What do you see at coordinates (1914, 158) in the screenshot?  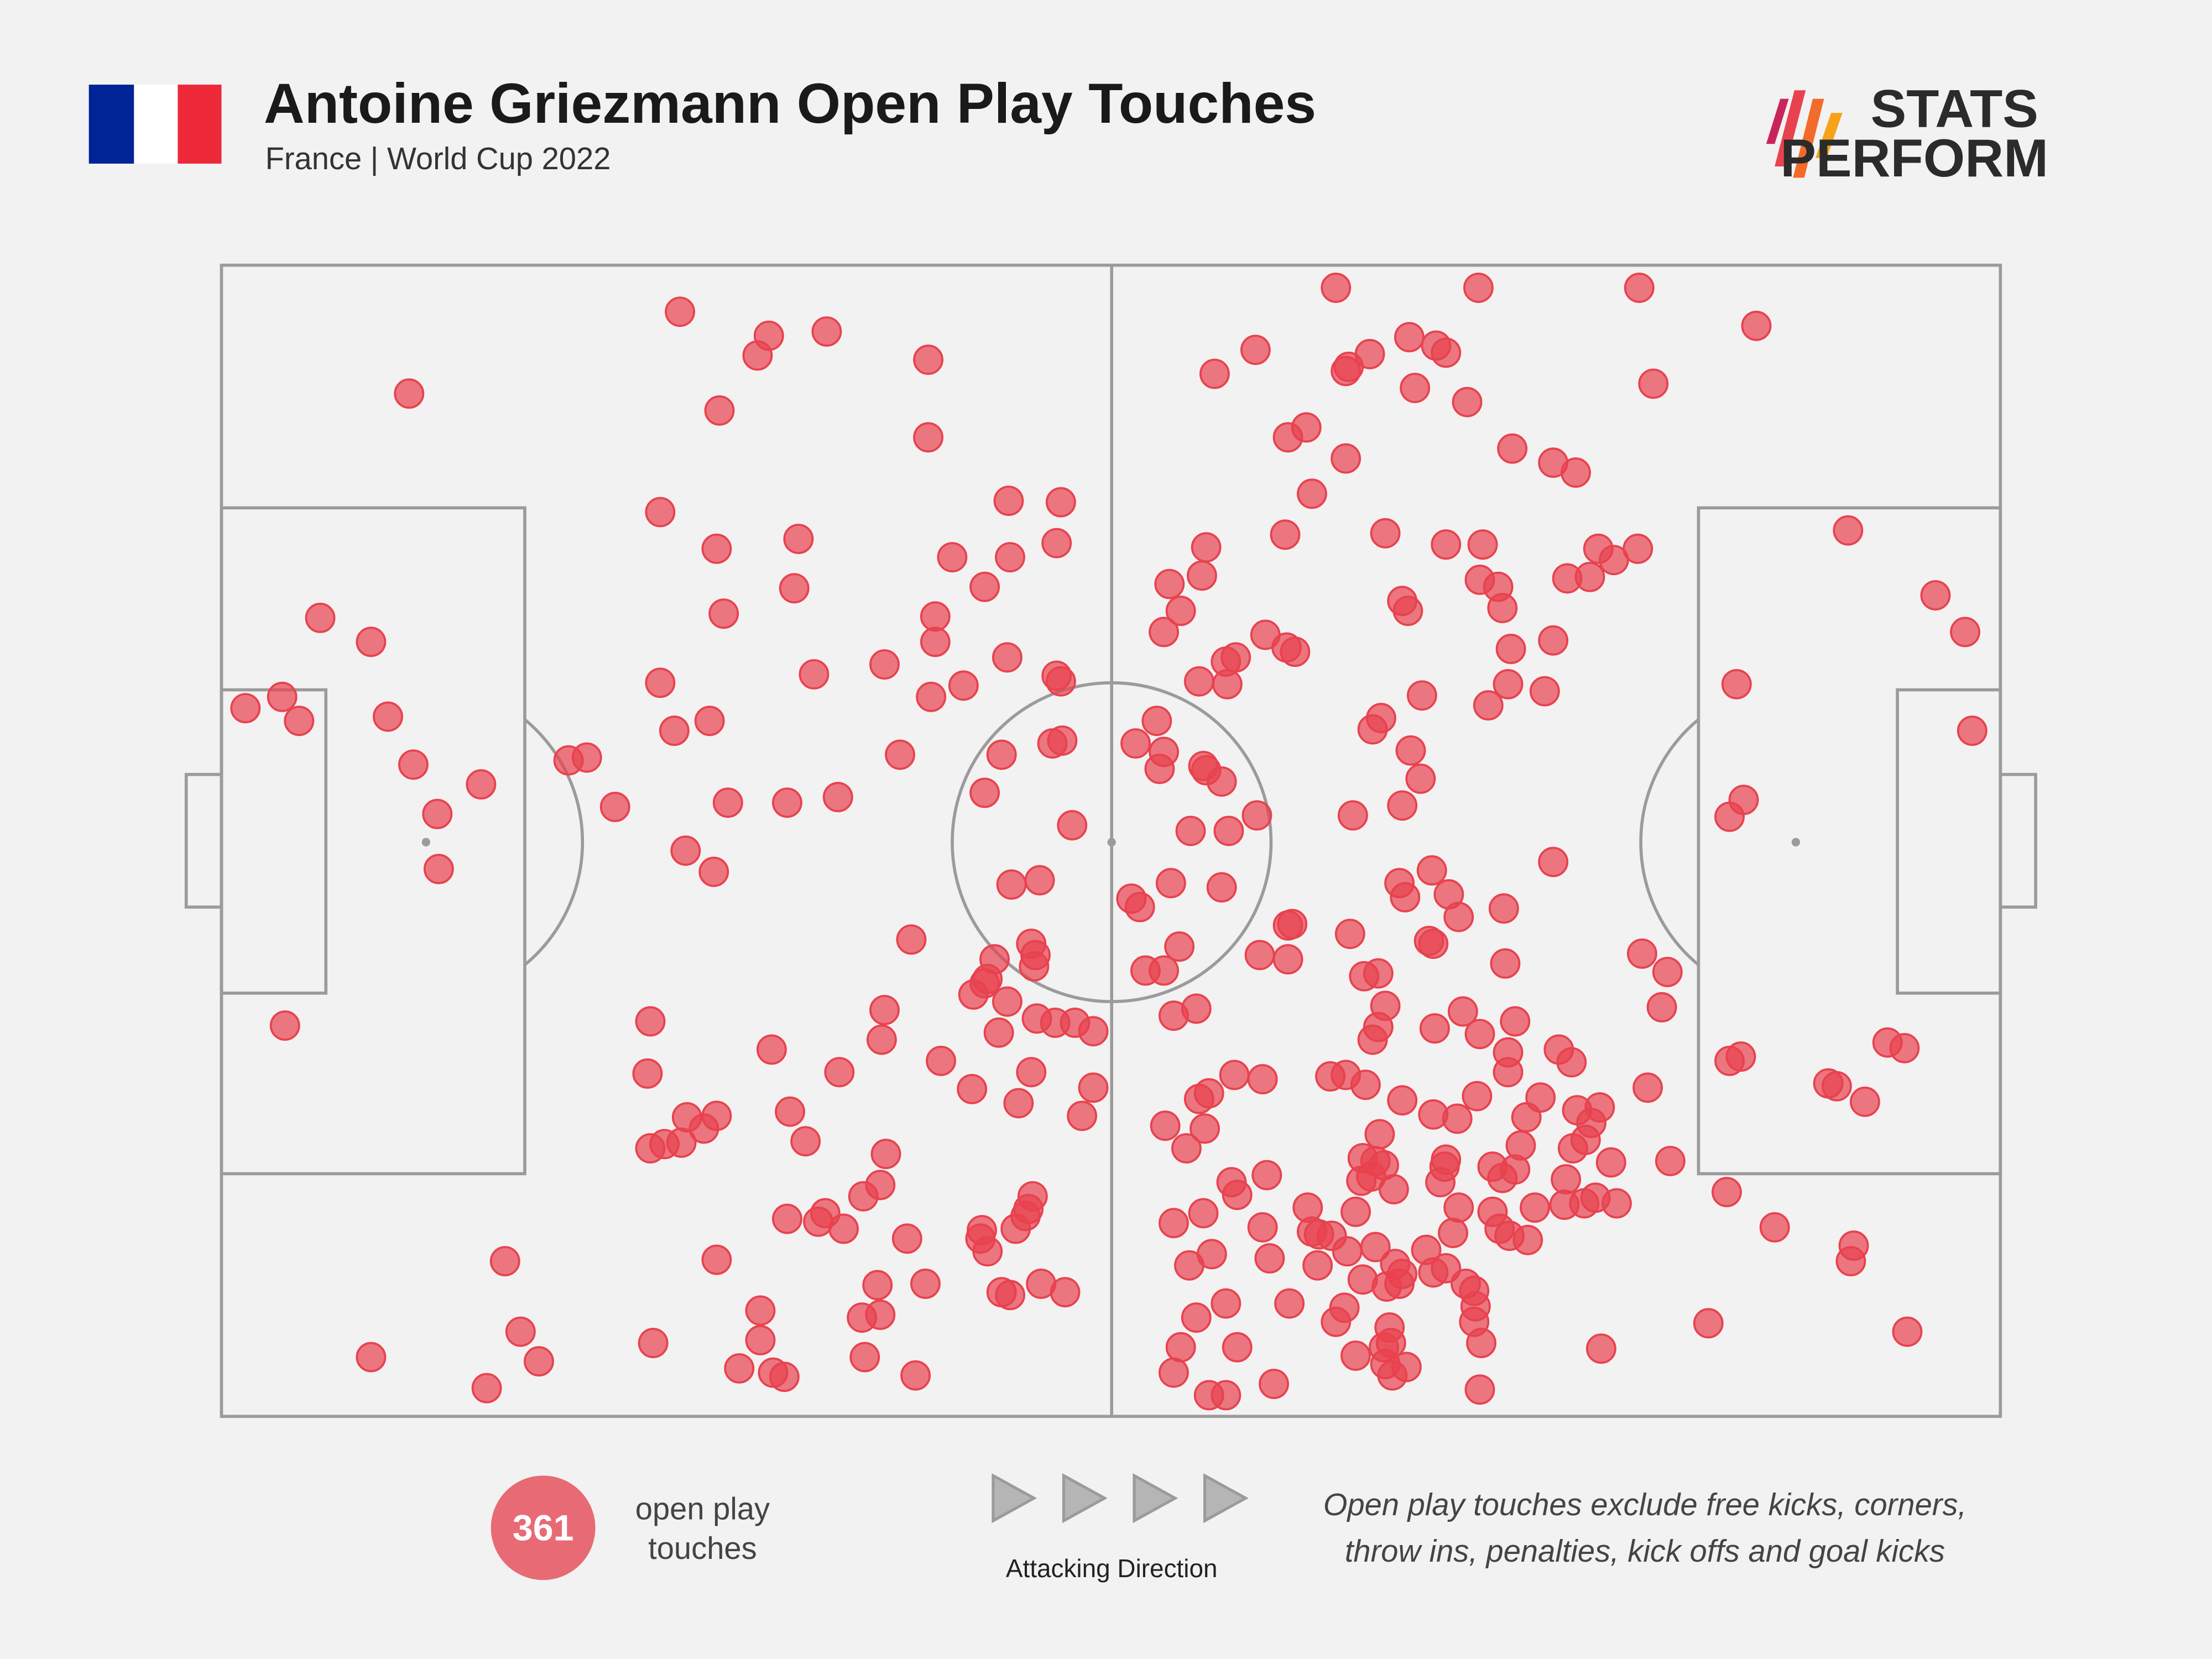 I see `brand-line: PERFORM` at bounding box center [1914, 158].